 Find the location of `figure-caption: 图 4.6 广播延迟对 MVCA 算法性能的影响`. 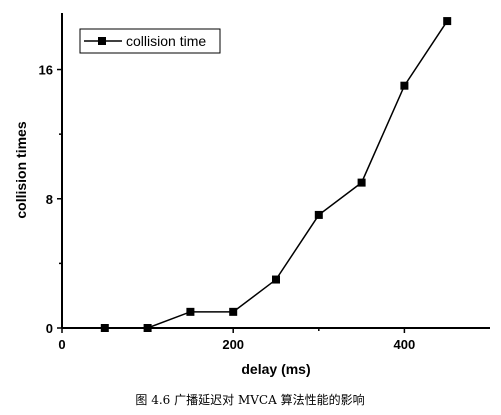

figure-caption: 图 4.6 广播延迟对 MVCA 算法性能的影响 is located at coordinates (249, 399).